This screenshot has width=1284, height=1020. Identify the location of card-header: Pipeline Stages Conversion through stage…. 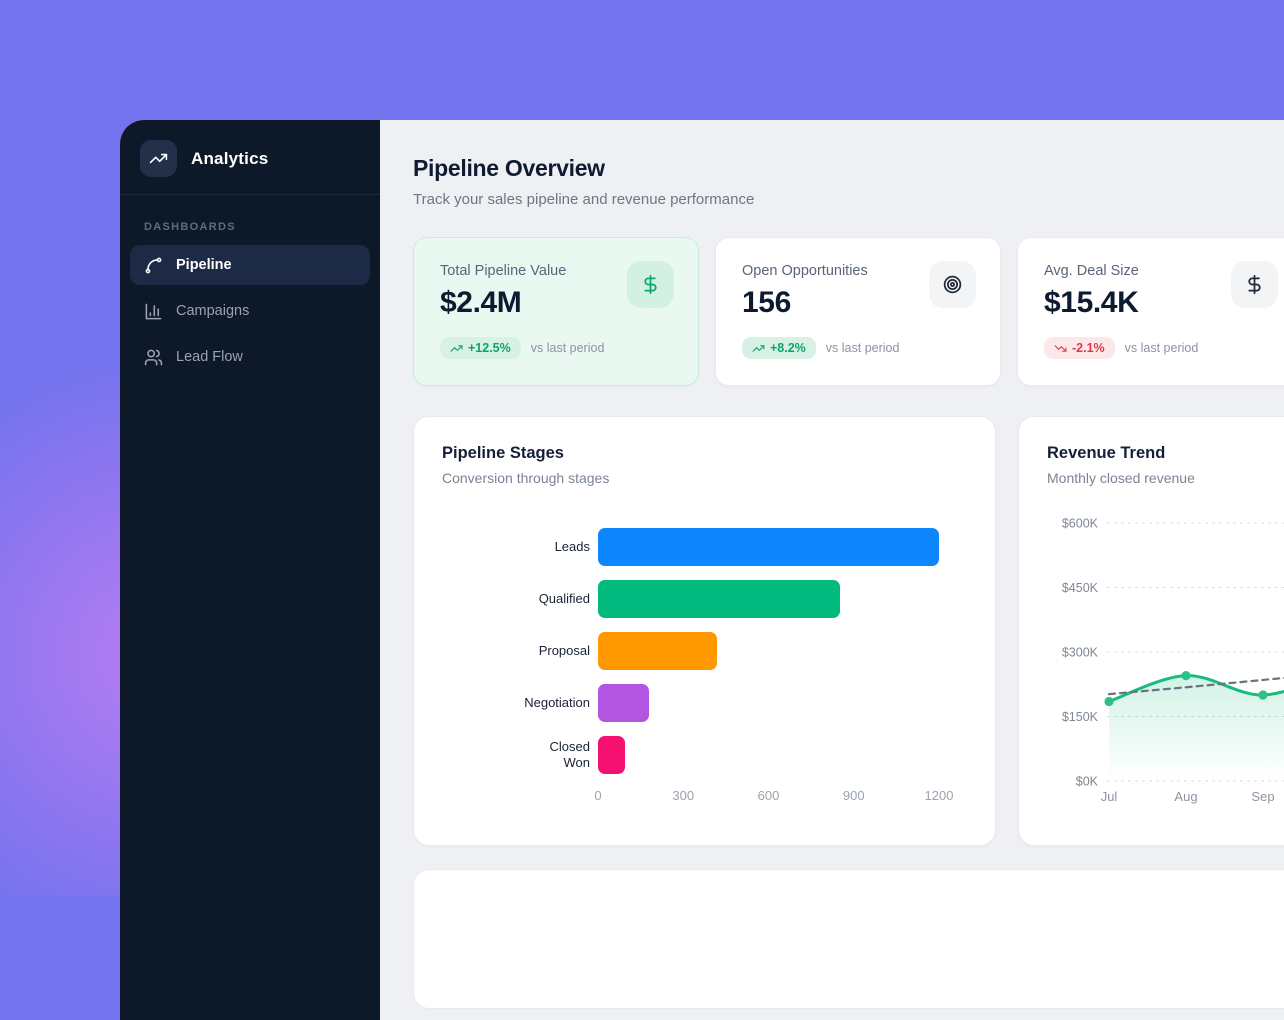
(704, 465).